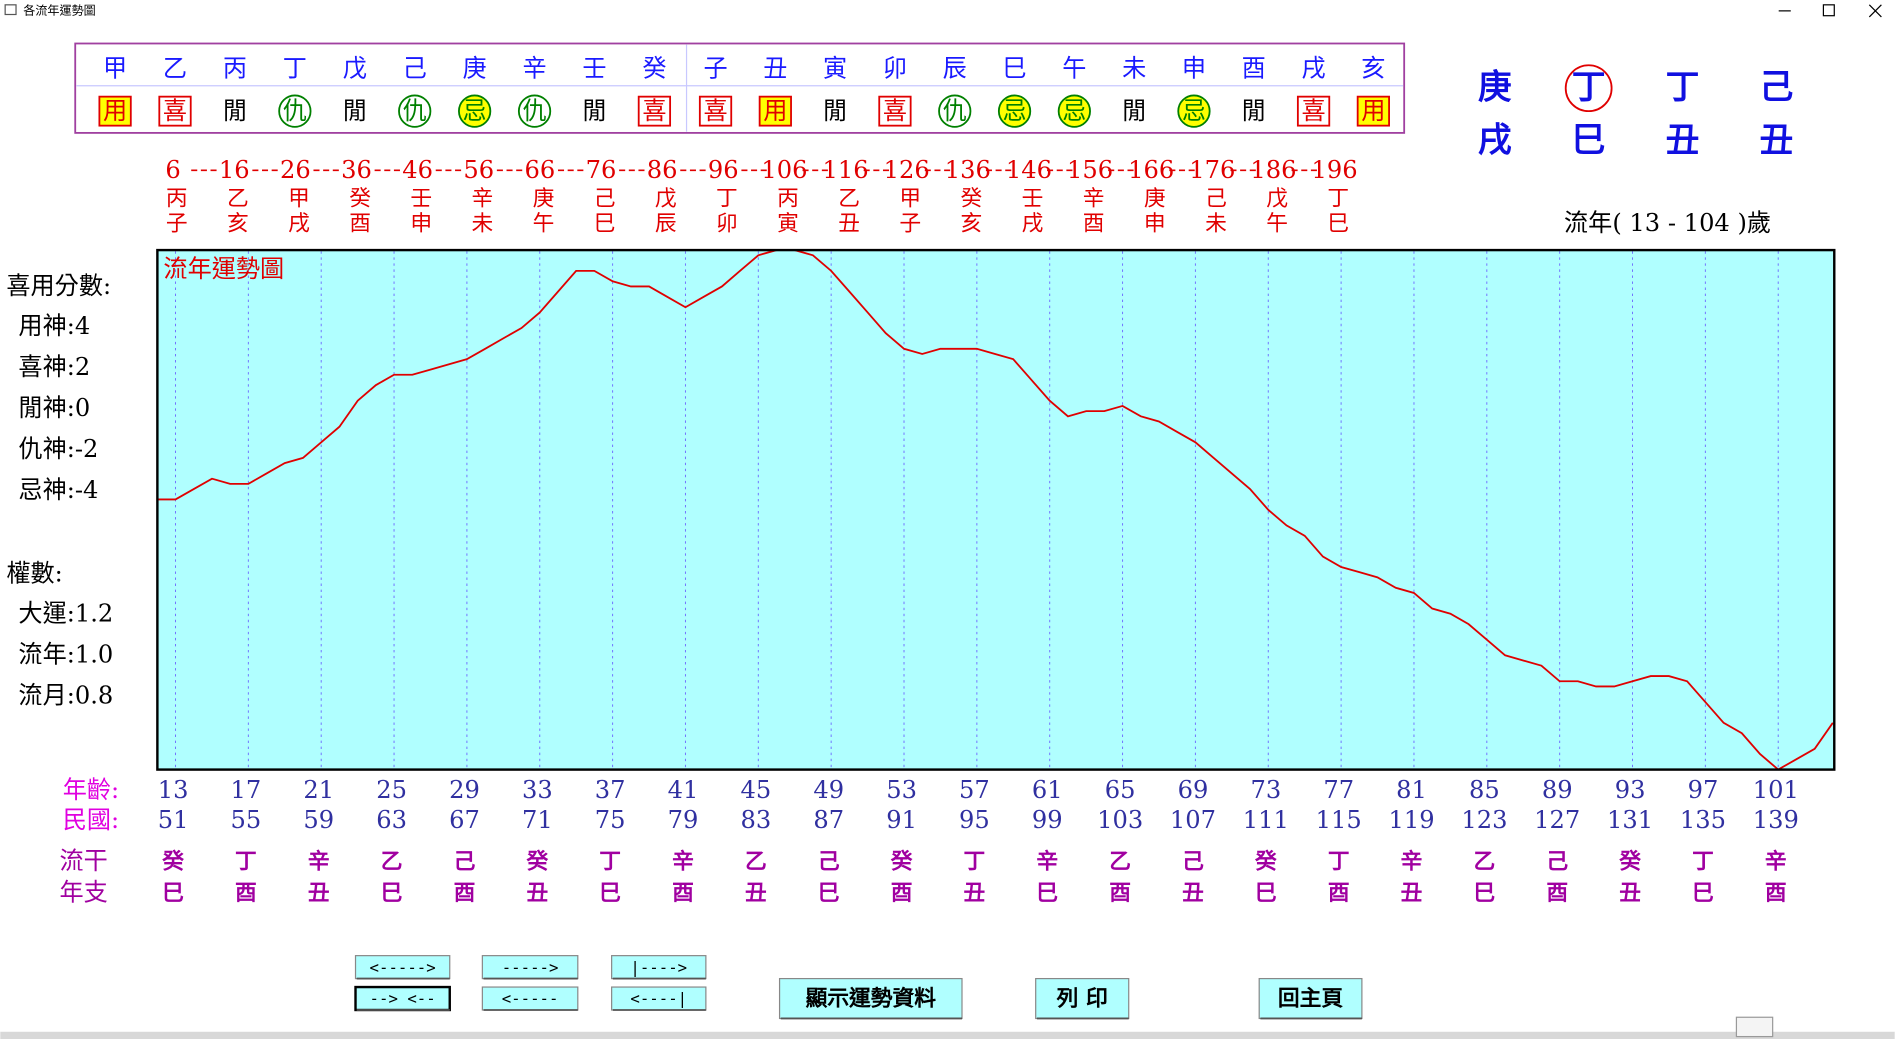 This screenshot has height=1039, width=1895. I want to click on button: <----|, so click(659, 998).